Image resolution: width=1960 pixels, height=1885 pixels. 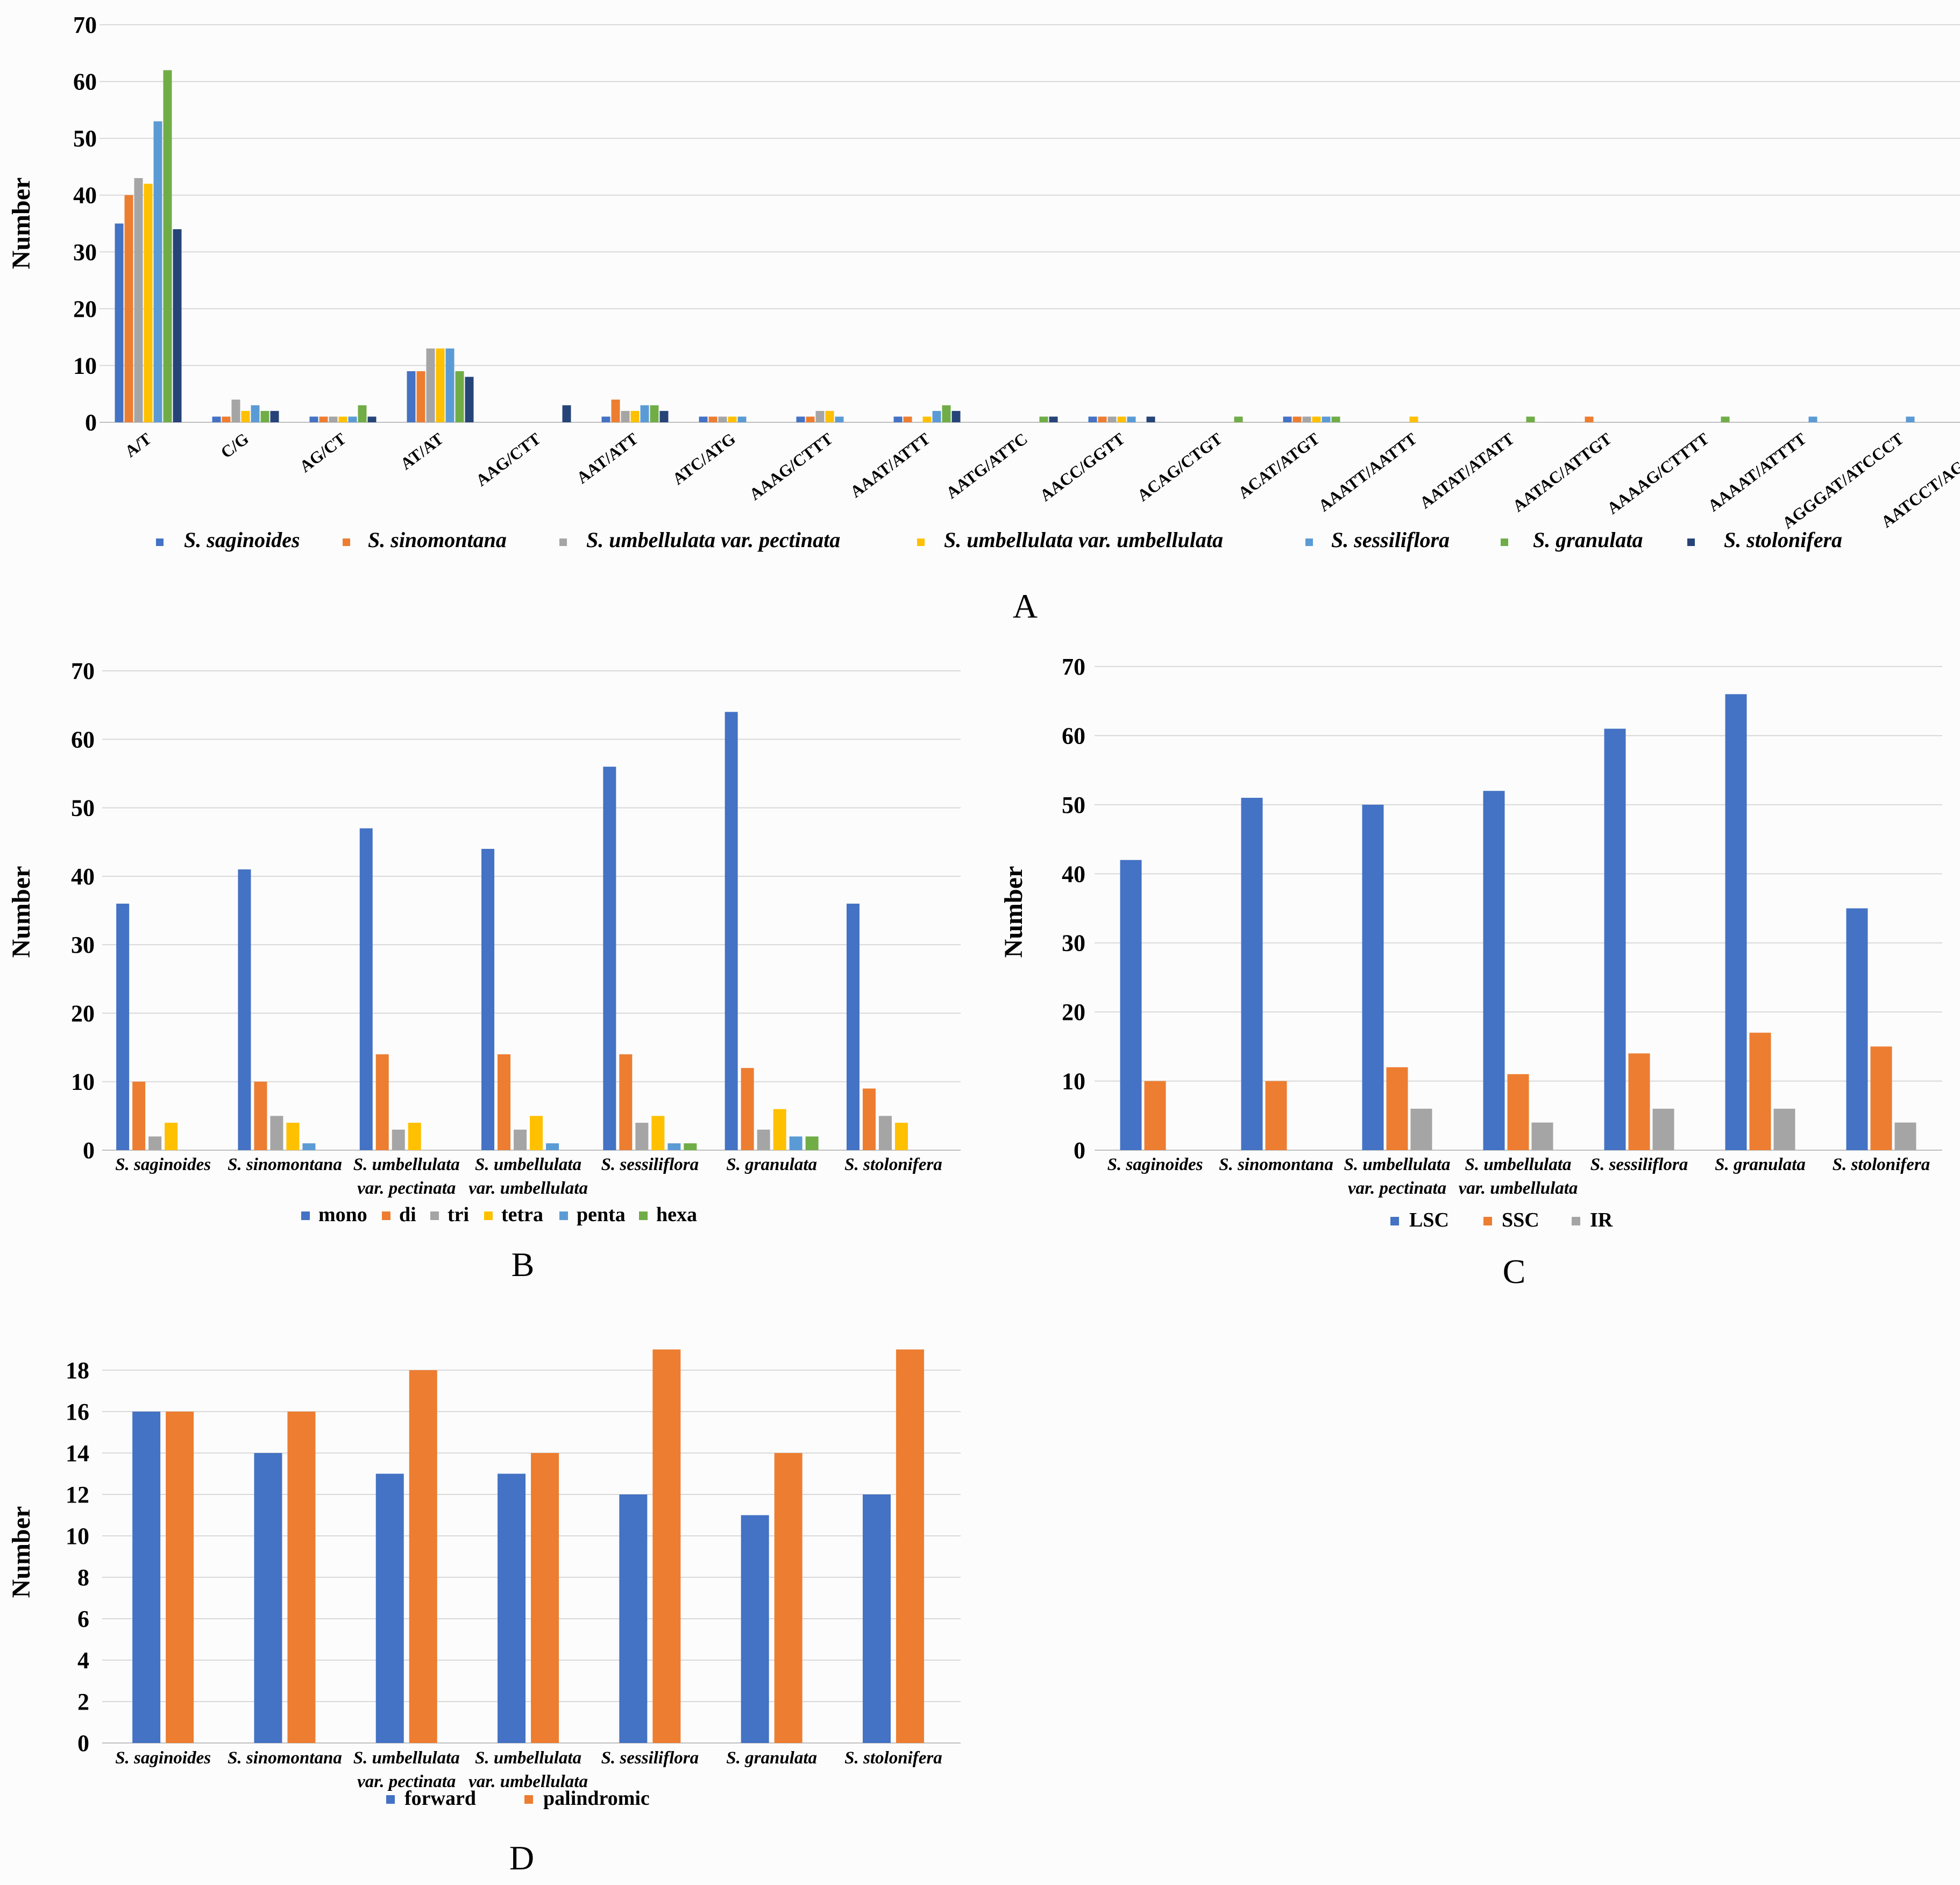 What do you see at coordinates (21, 1552) in the screenshot?
I see `panel-d-y-axis-label: Number` at bounding box center [21, 1552].